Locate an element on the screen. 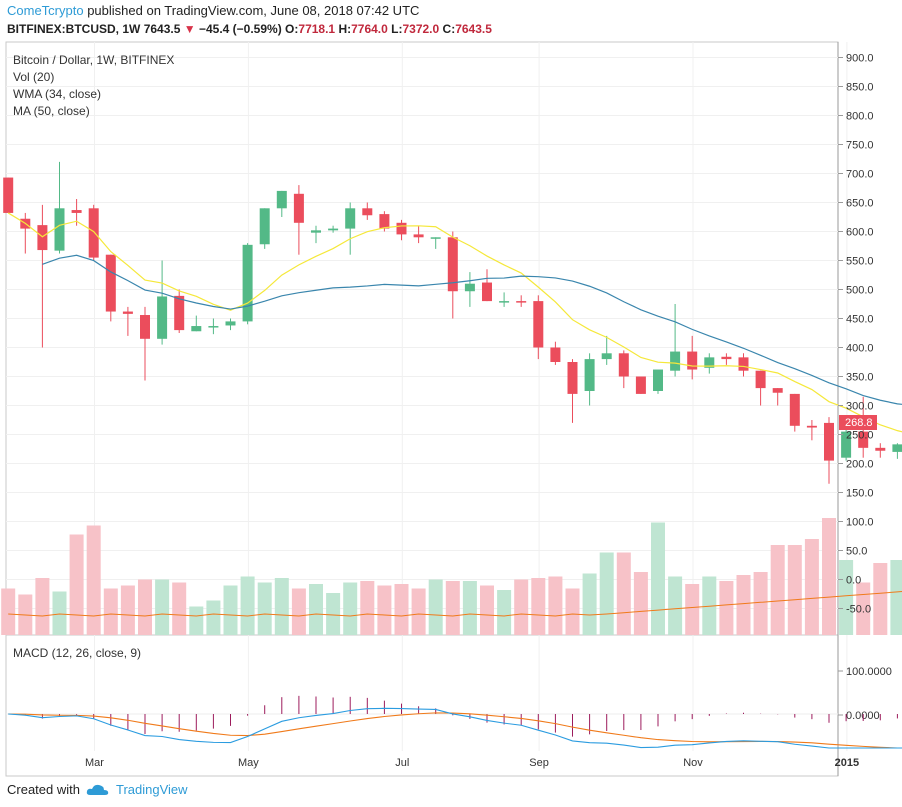  x-tick-label: 2015 is located at coordinates (847, 763).